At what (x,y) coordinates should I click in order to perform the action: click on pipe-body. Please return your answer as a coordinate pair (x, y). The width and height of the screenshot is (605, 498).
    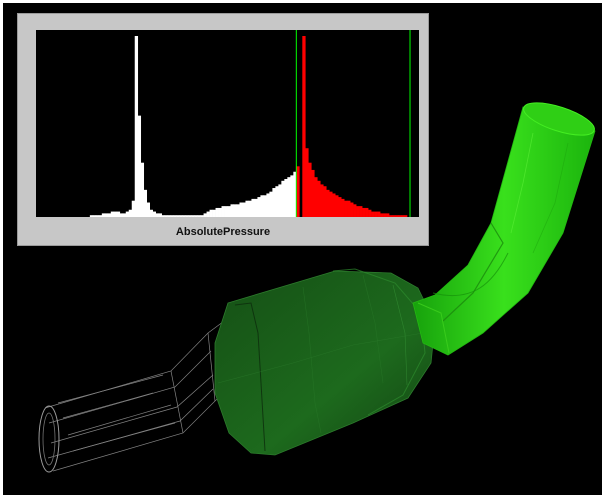
    Looking at the image, I should click on (325, 362).